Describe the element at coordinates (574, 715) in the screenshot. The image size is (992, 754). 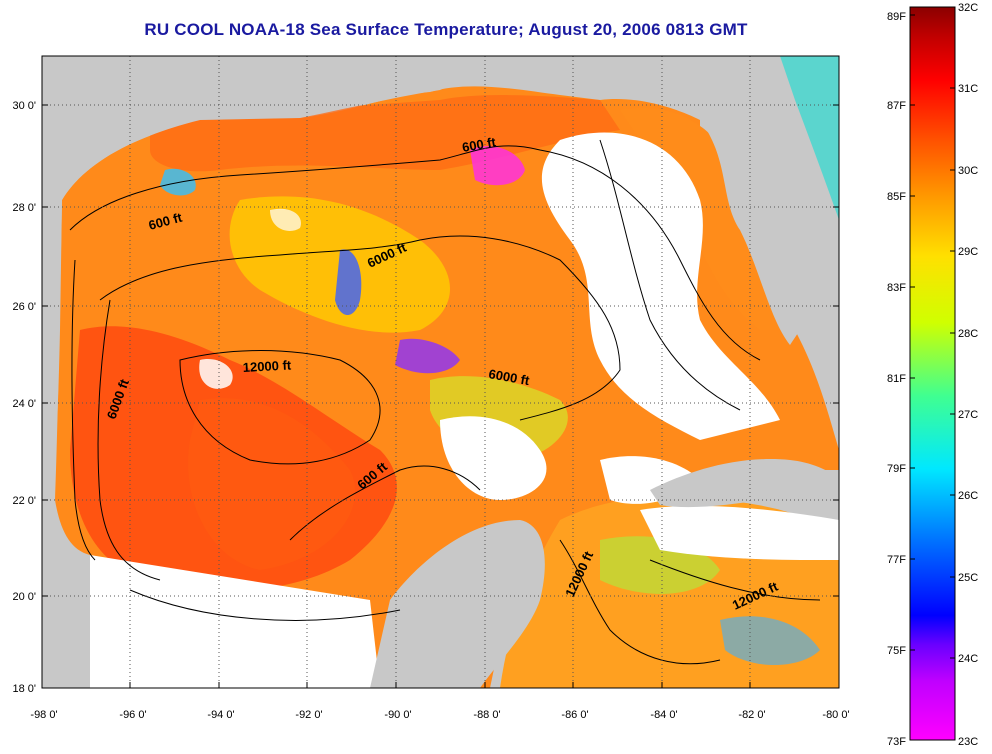
I see `lon-tick-label: -86 0'` at that location.